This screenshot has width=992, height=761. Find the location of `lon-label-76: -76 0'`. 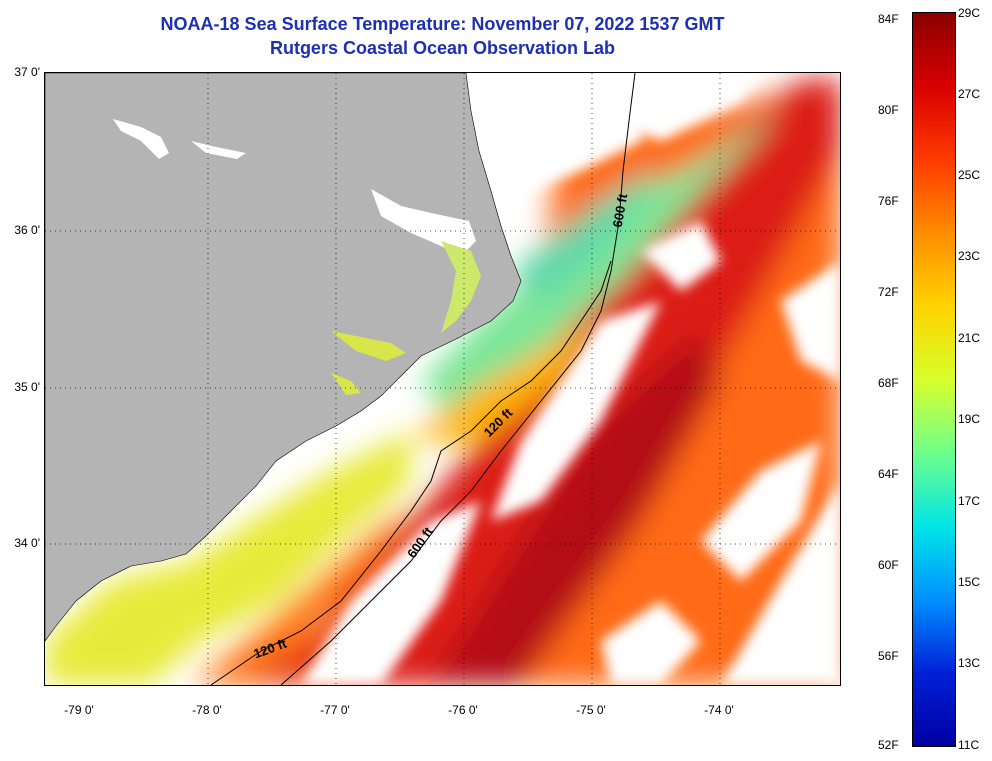

lon-label-76: -76 0' is located at coordinates (463, 710).